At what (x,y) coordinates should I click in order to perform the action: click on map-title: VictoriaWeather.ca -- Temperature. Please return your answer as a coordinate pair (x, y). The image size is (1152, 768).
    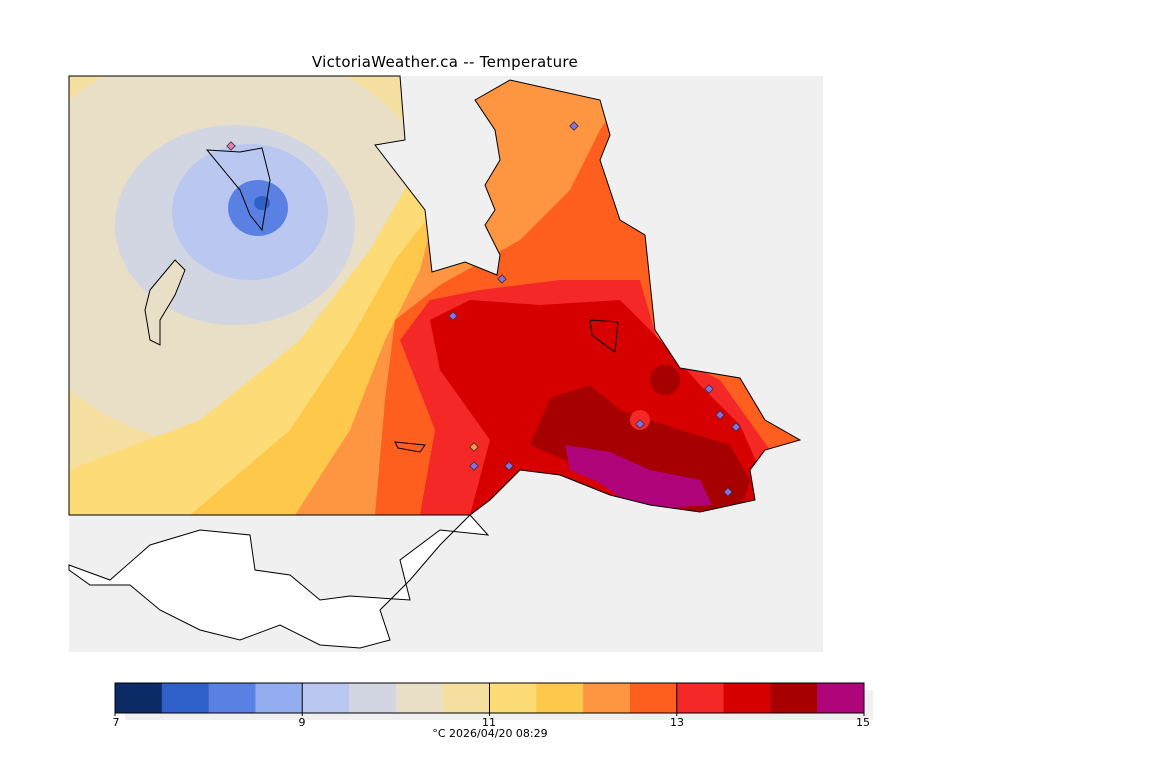
    Looking at the image, I should click on (445, 62).